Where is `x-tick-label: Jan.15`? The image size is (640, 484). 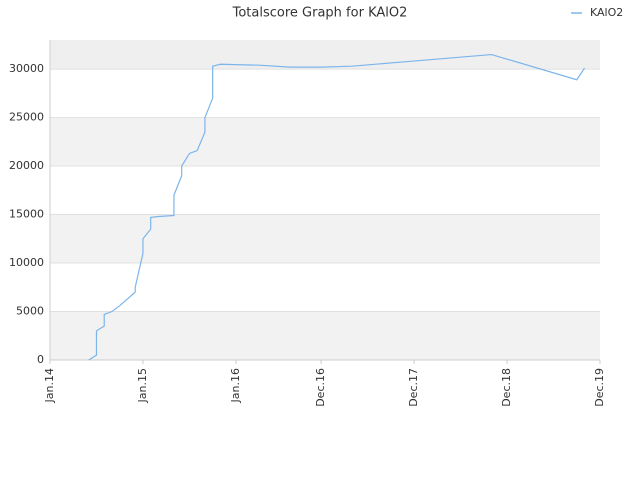
x-tick-label: Jan.15 is located at coordinates (142, 385).